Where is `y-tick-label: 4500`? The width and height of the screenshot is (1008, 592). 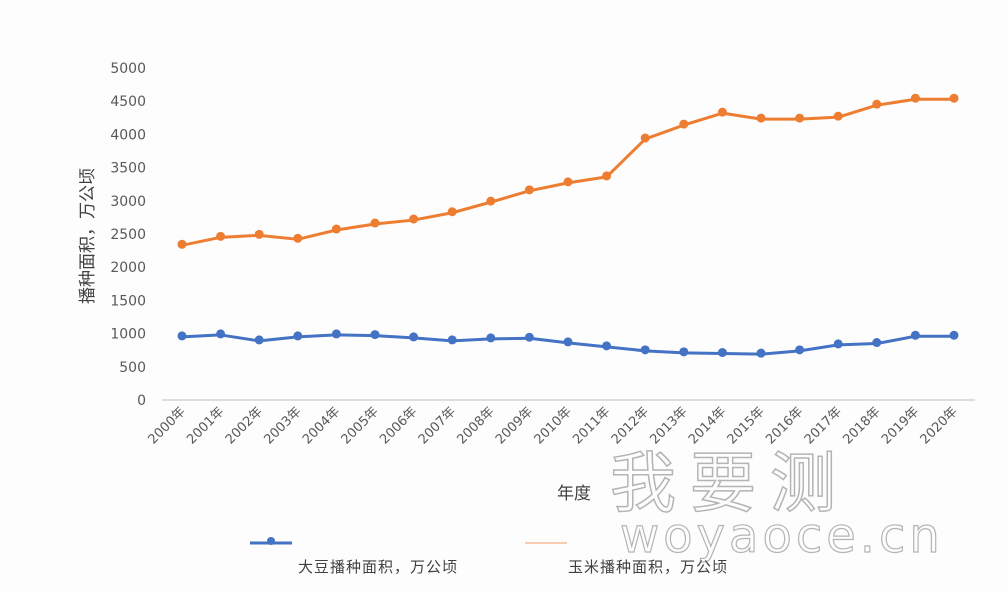
y-tick-label: 4500 is located at coordinates (128, 102).